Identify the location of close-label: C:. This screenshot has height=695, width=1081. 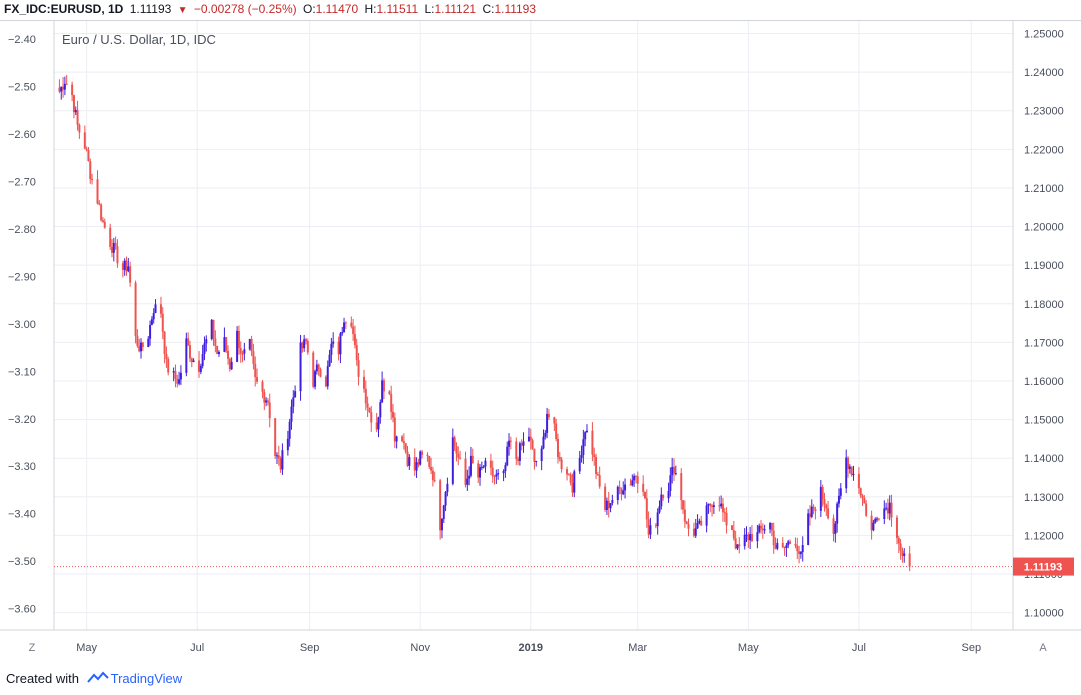
(488, 9).